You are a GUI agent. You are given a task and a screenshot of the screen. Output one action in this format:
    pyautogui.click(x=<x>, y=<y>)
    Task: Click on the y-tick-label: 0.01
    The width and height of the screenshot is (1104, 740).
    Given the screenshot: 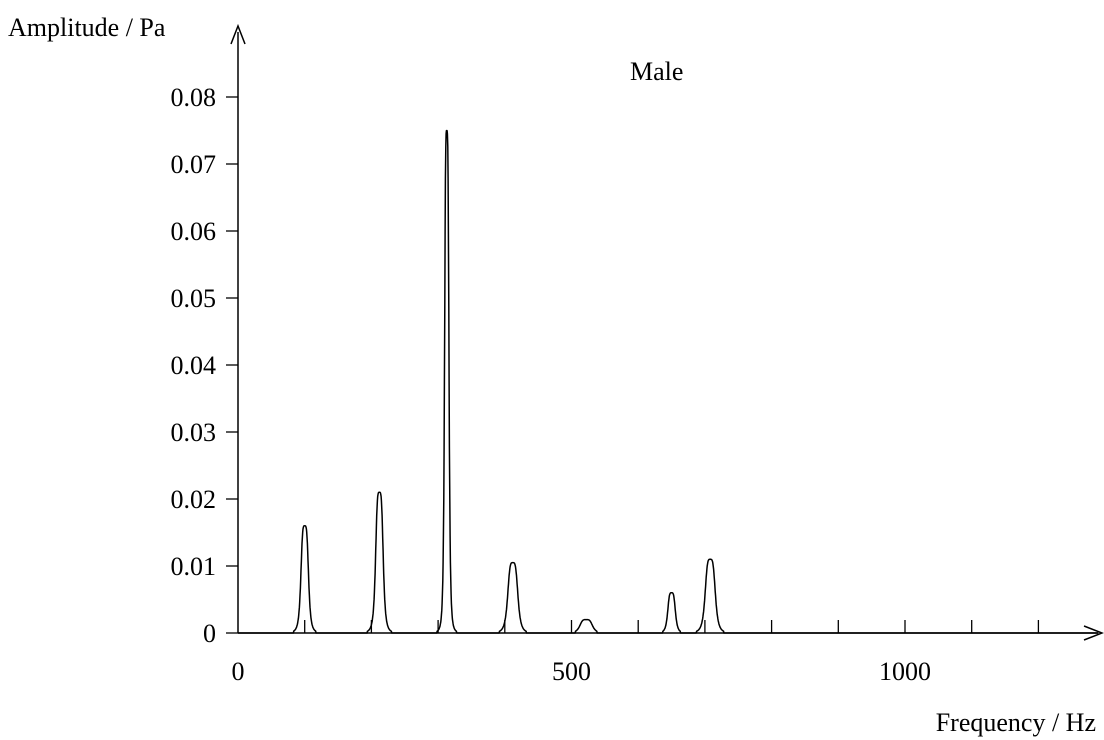 What is the action you would take?
    pyautogui.click(x=194, y=566)
    